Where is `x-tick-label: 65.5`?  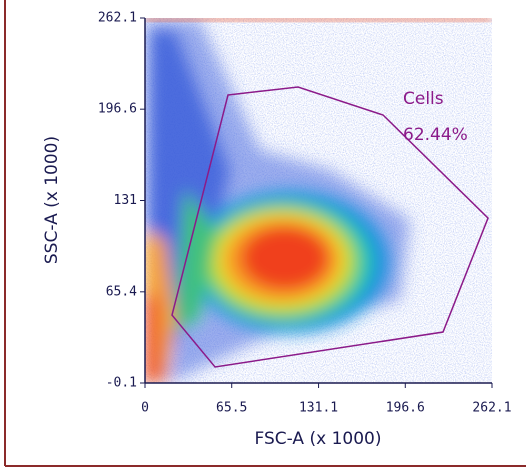
x-tick-label: 65.5 is located at coordinates (231, 408).